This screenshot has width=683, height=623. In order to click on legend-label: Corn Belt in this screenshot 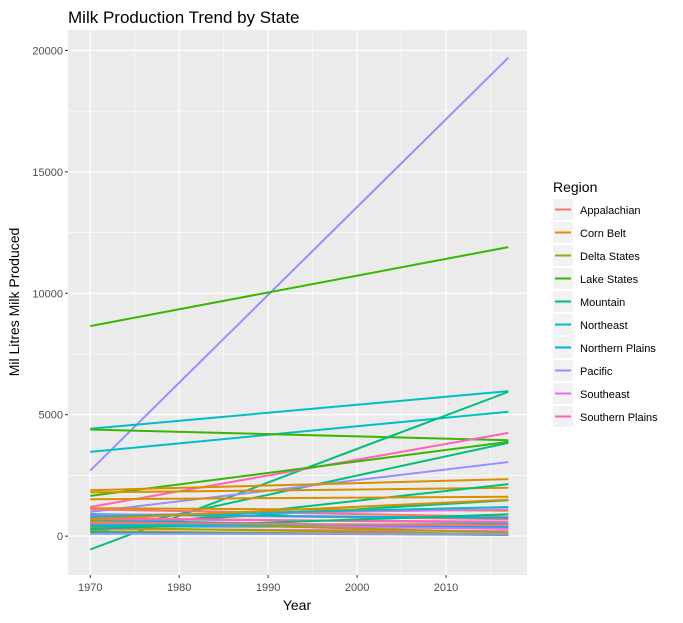, I will do `click(603, 234)`.